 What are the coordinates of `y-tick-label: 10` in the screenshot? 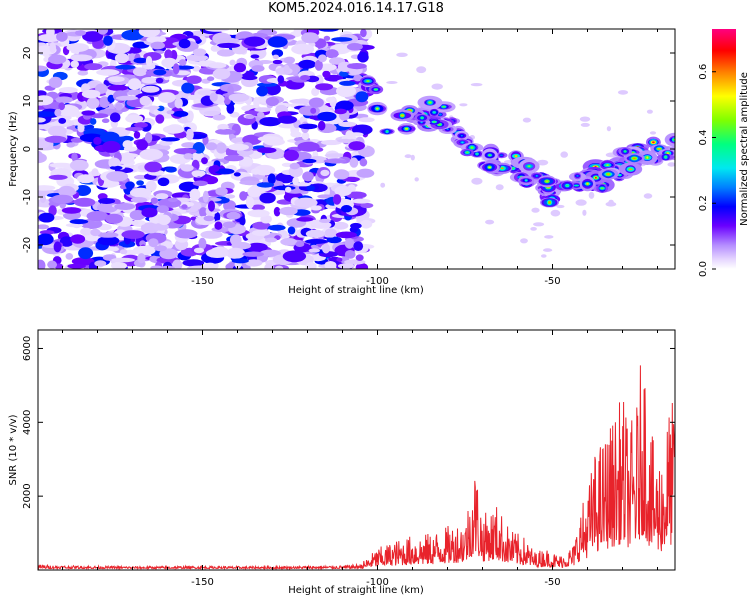 It's located at (27, 101).